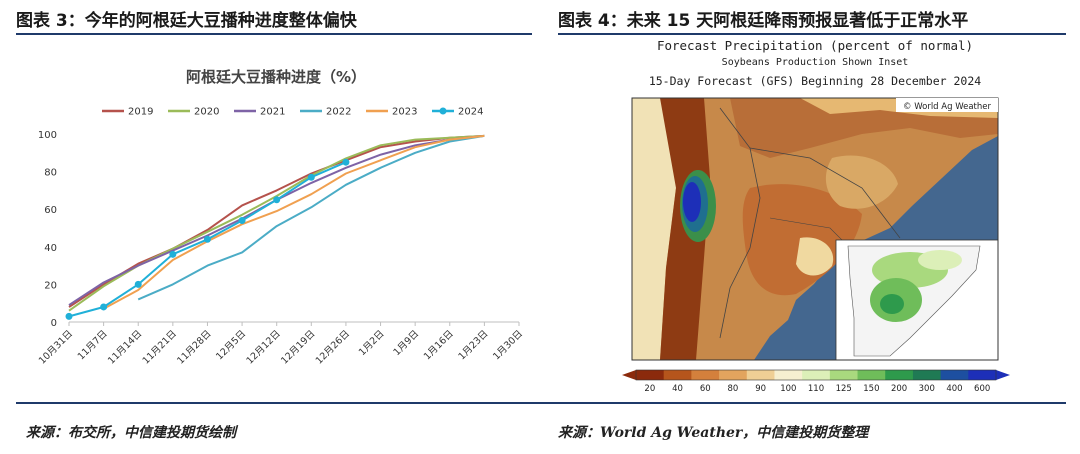 Image resolution: width=1080 pixels, height=454 pixels. Describe the element at coordinates (844, 389) in the screenshot. I see `colorbar-label: 125` at that location.